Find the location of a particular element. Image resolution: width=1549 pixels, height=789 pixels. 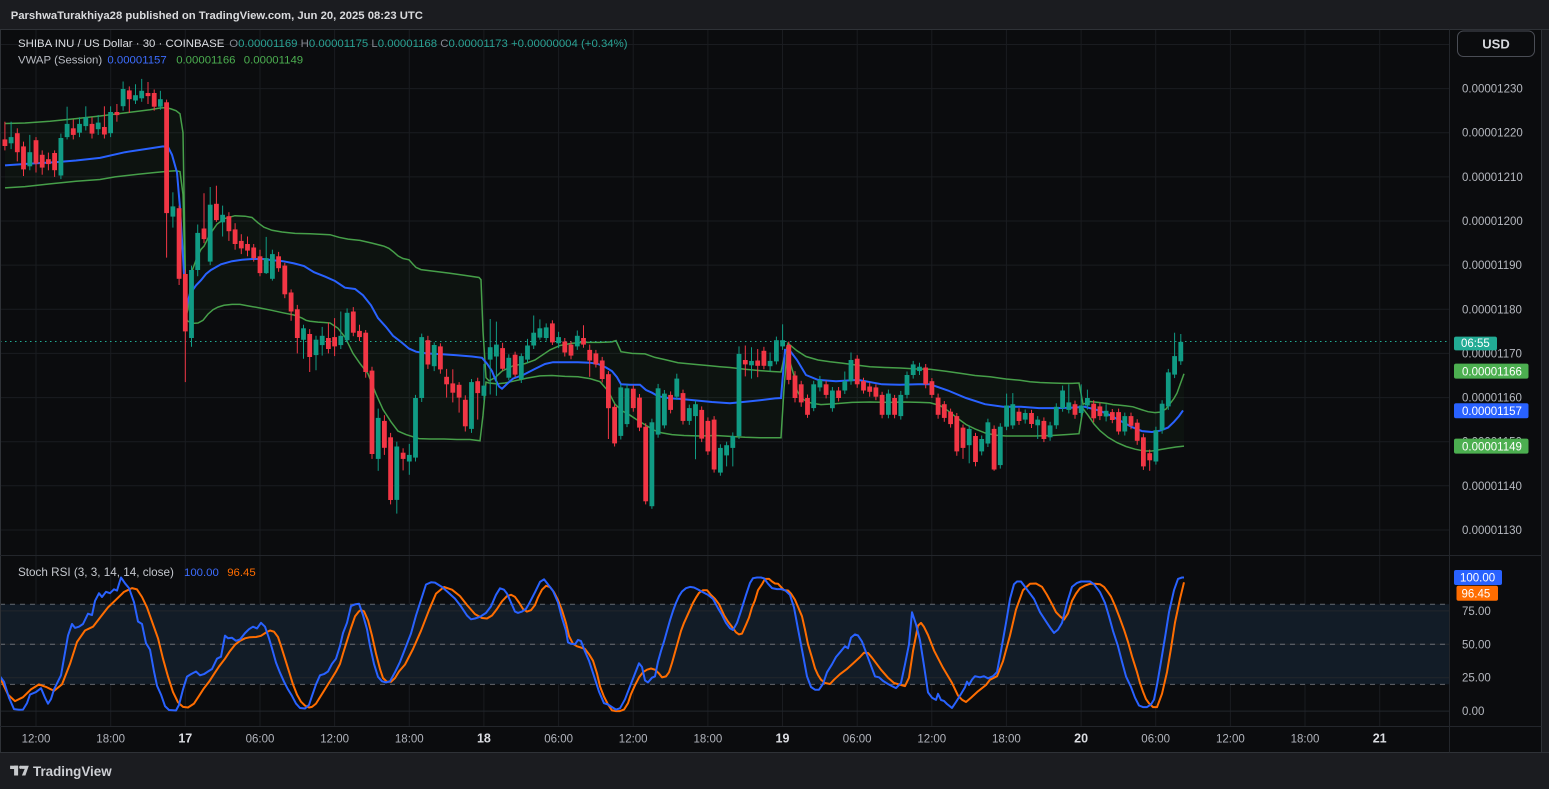

svg-text: 75.00 is located at coordinates (1476, 612).